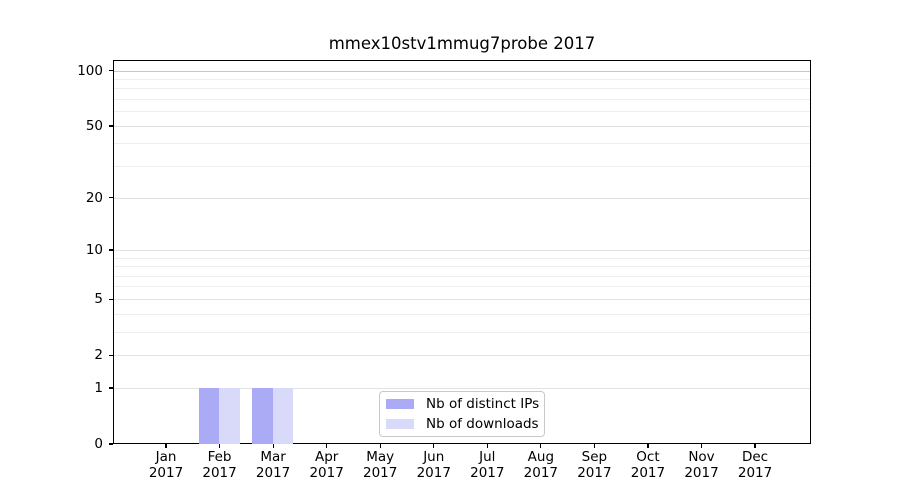  What do you see at coordinates (434, 446) in the screenshot?
I see `x-tick-jun` at bounding box center [434, 446].